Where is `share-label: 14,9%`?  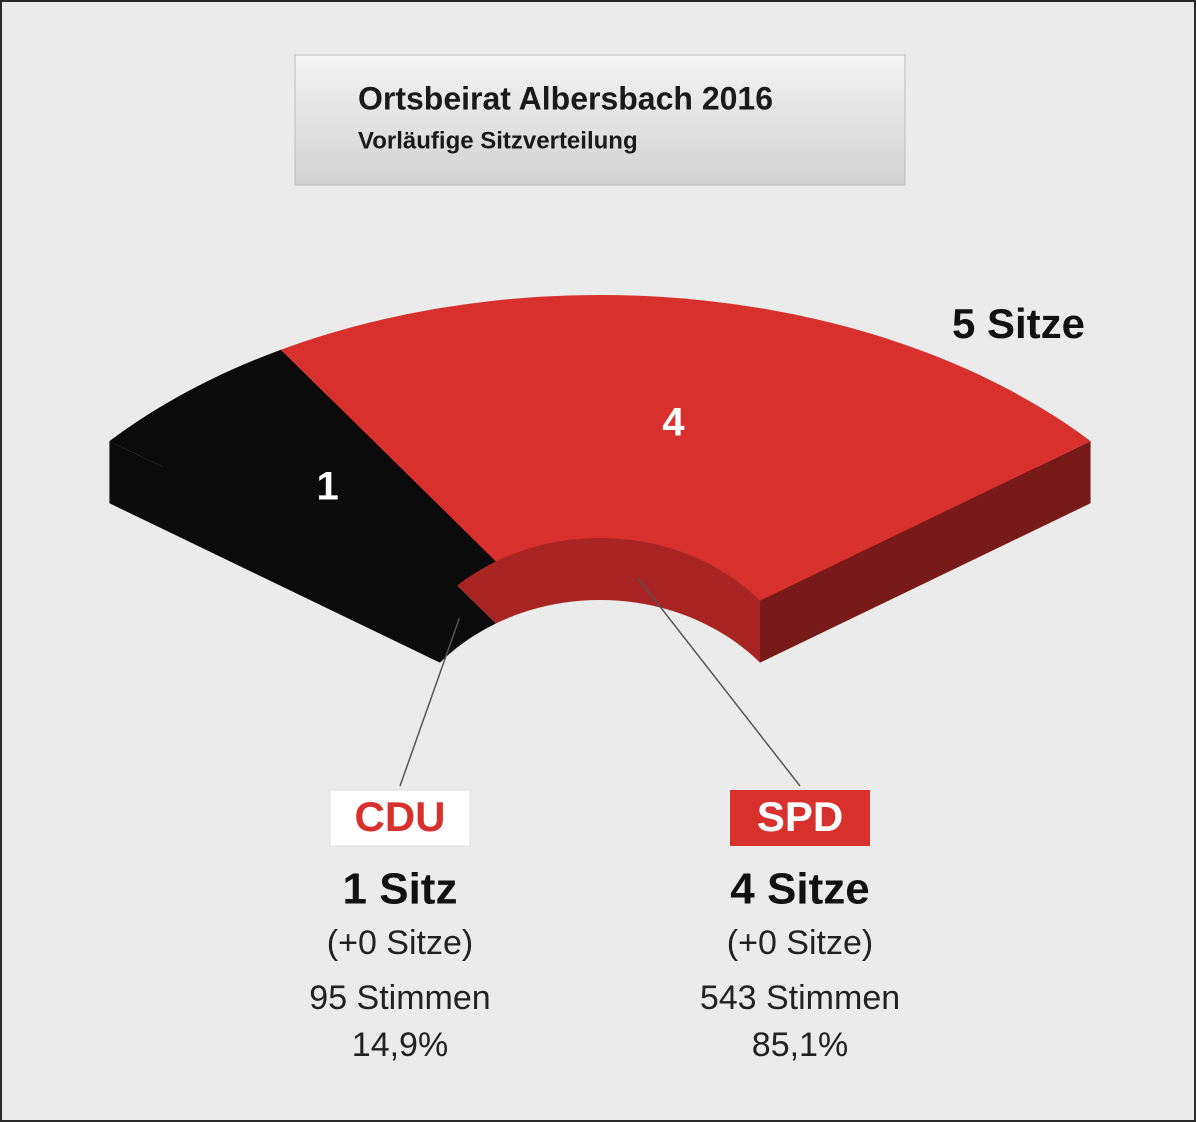
share-label: 14,9% is located at coordinates (400, 1045).